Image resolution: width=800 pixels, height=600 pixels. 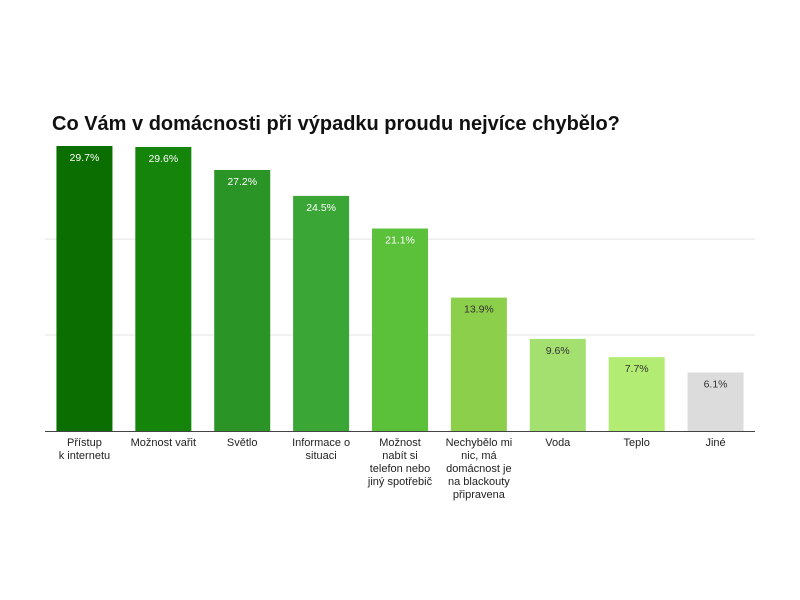 I want to click on category-label: jiný spotřebič, so click(x=400, y=482).